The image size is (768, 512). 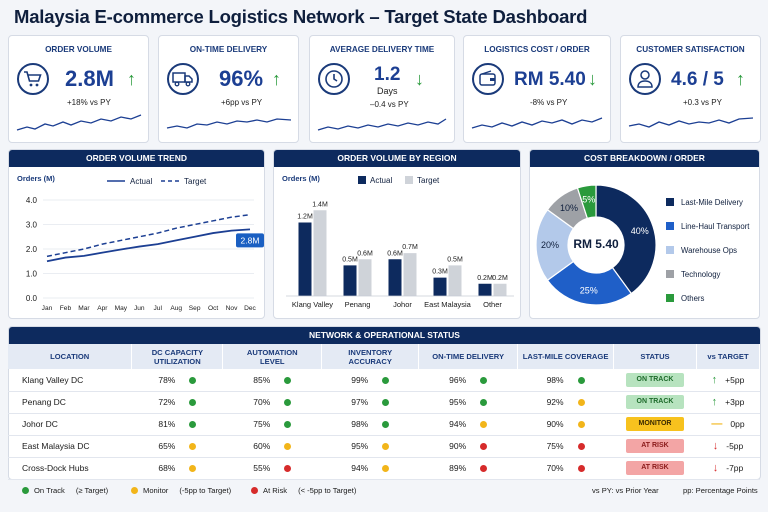 What do you see at coordinates (167, 468) in the screenshot?
I see `metric-value: 68%` at bounding box center [167, 468].